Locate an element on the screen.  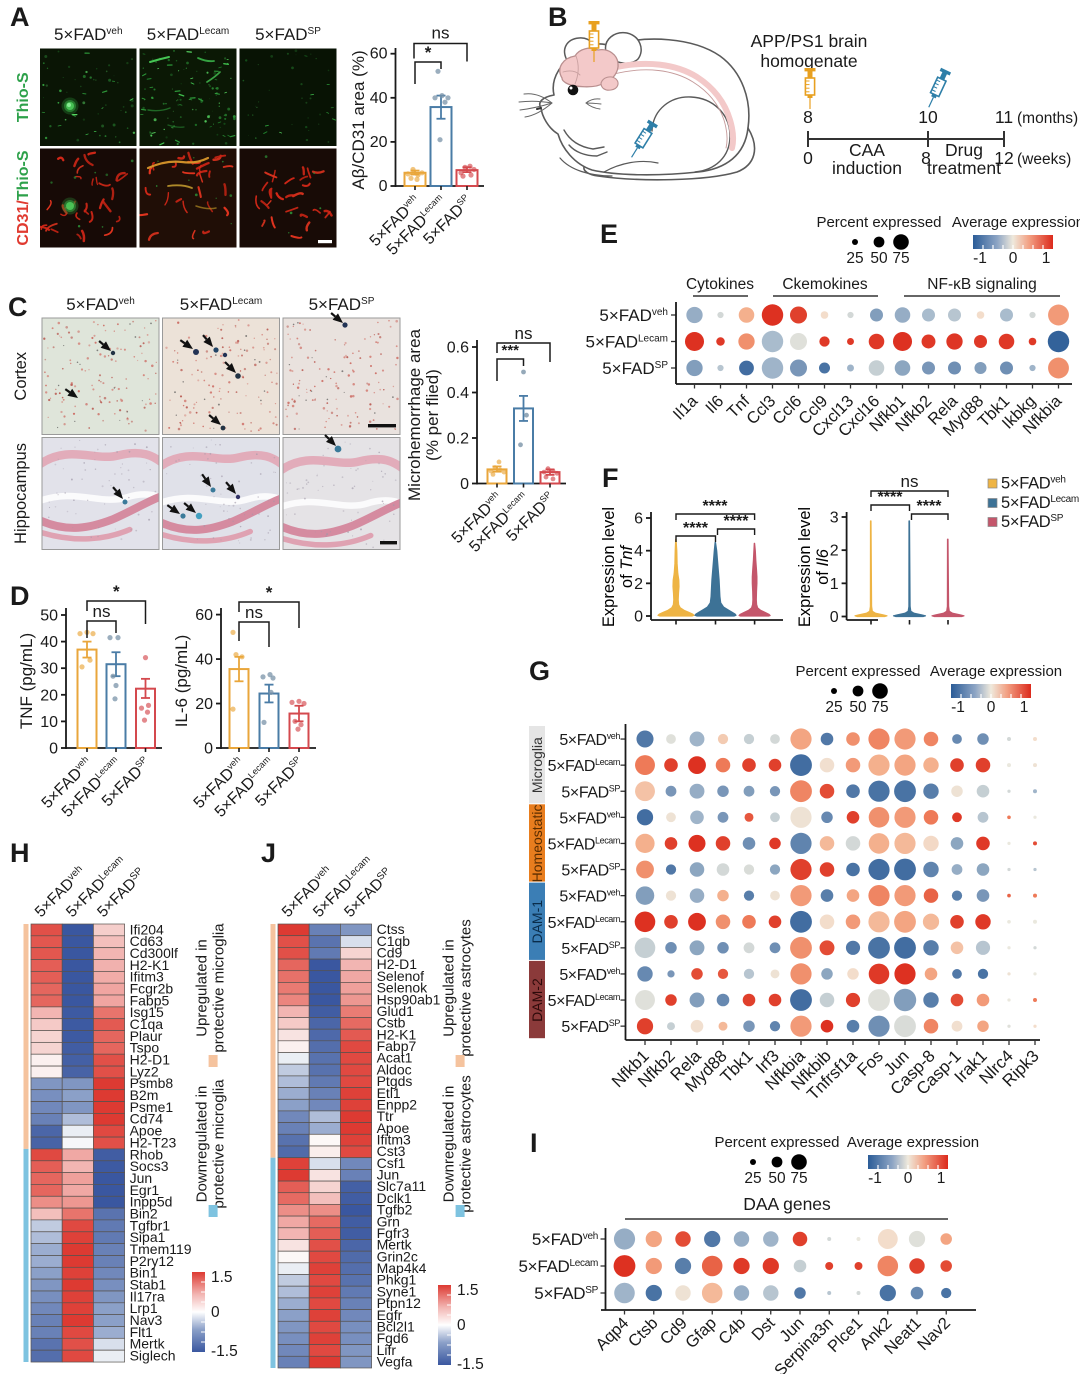
svg-text: Socs3 is located at coordinates (149, 1166).